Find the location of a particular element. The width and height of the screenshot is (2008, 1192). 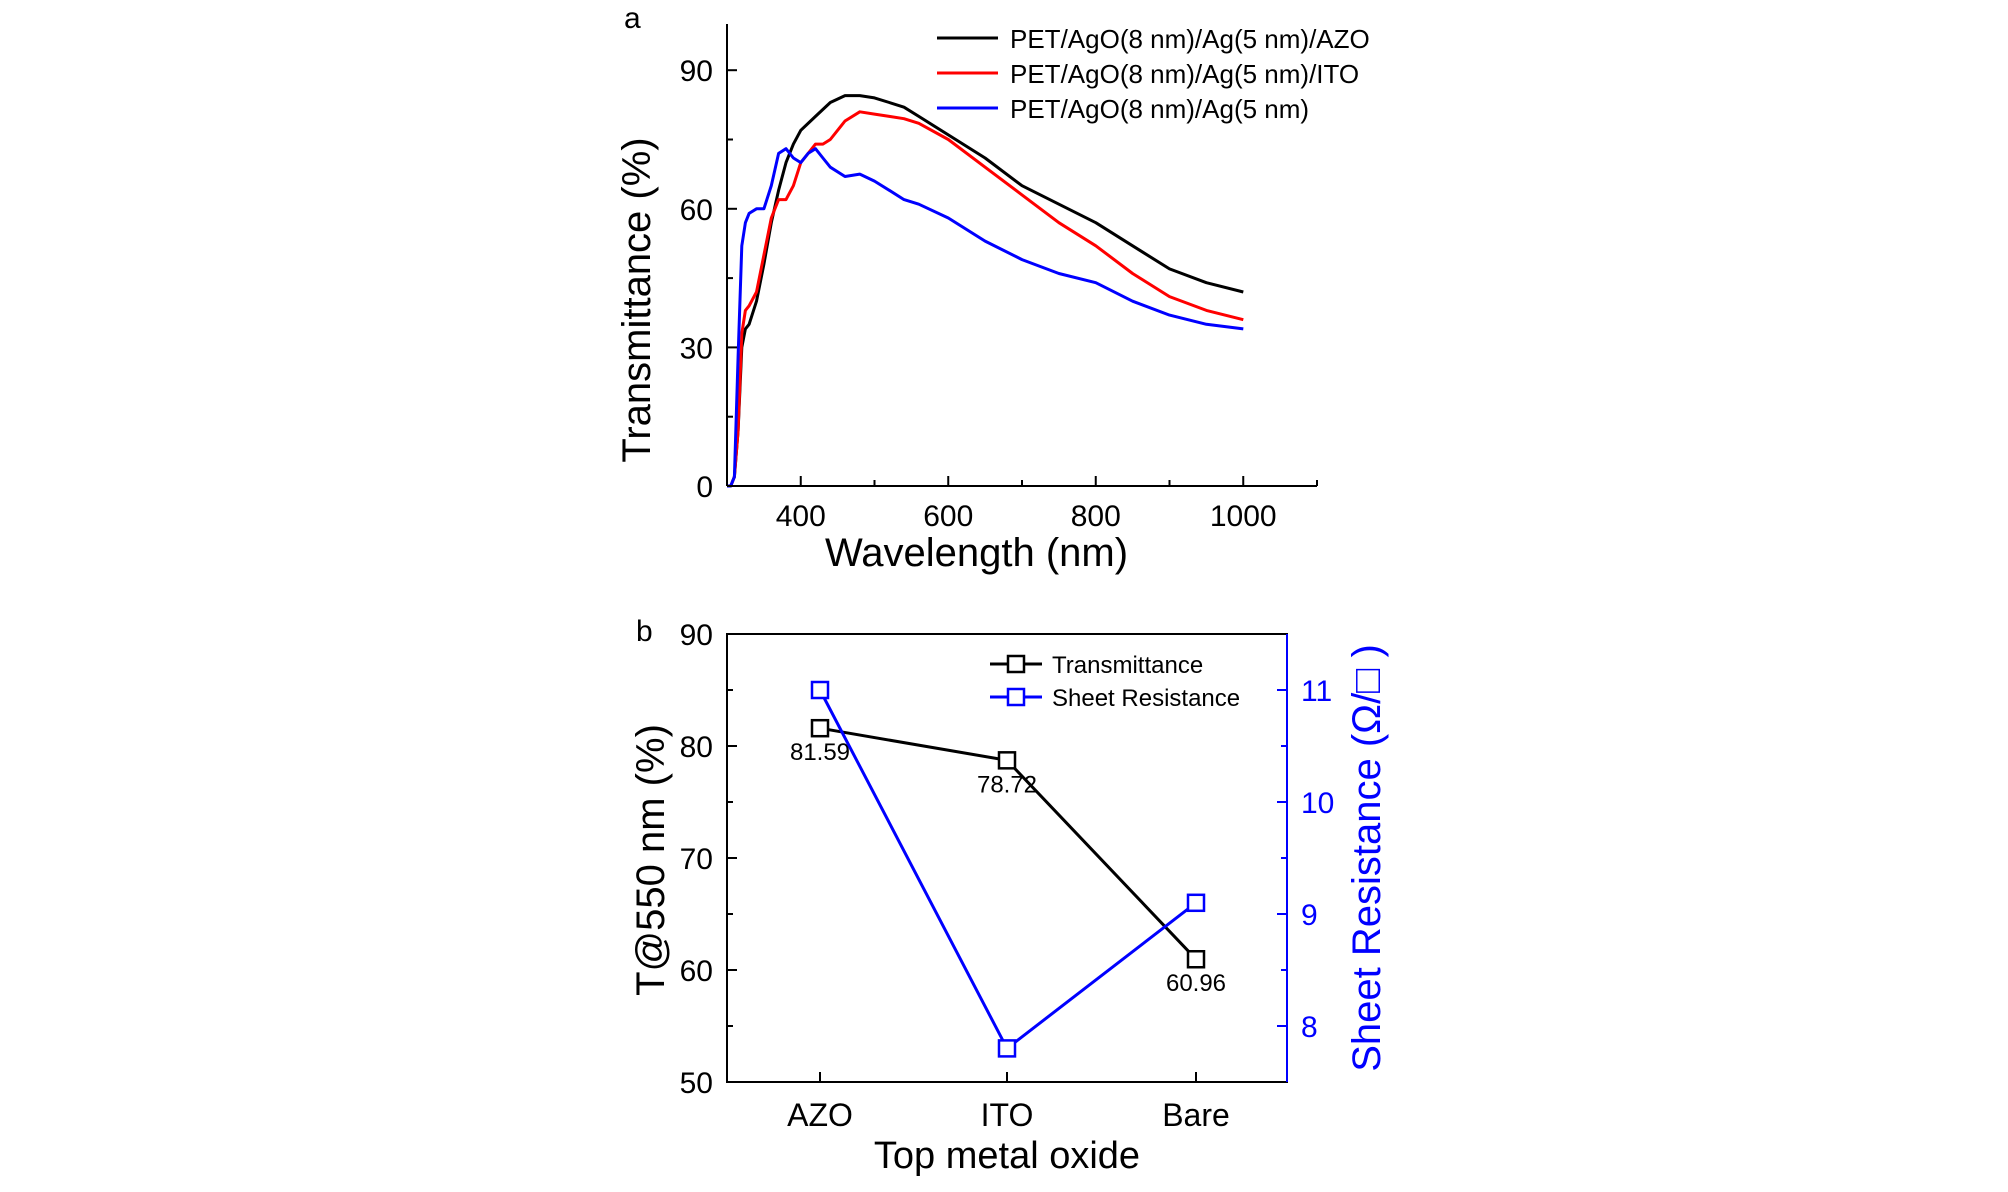

panel-a-x-axis-label: Wavelength (nm) is located at coordinates (976, 553).